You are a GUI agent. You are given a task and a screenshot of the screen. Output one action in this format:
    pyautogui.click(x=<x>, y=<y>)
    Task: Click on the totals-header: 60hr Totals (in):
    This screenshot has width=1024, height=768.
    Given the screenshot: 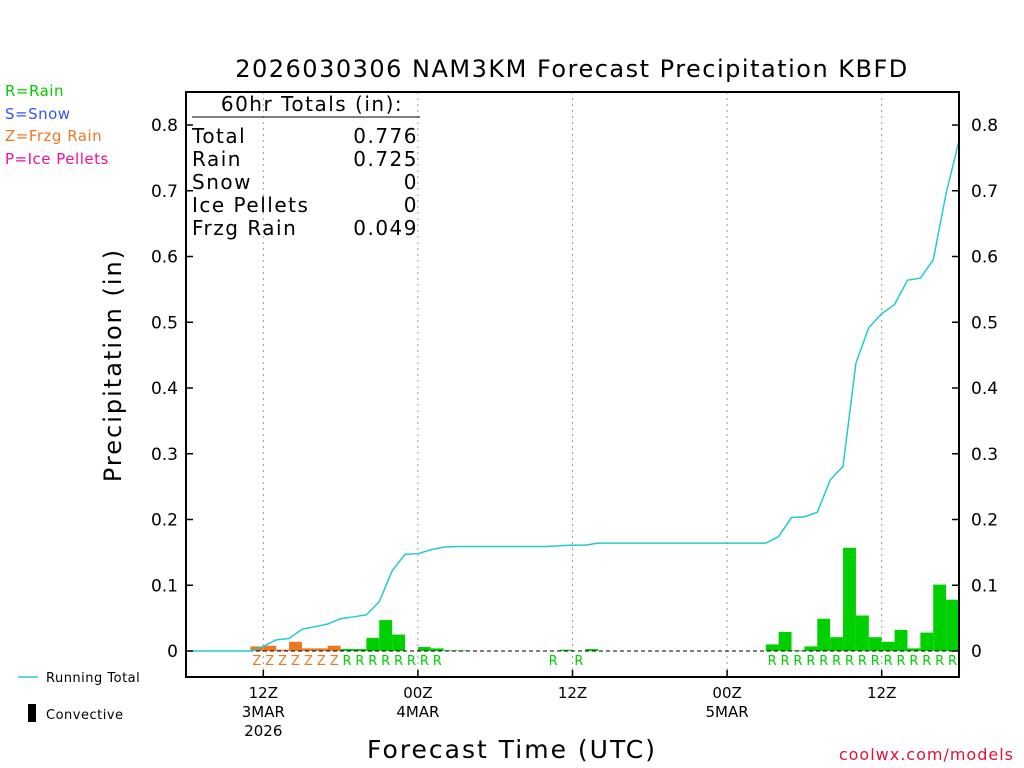 What is the action you would take?
    pyautogui.click(x=312, y=104)
    